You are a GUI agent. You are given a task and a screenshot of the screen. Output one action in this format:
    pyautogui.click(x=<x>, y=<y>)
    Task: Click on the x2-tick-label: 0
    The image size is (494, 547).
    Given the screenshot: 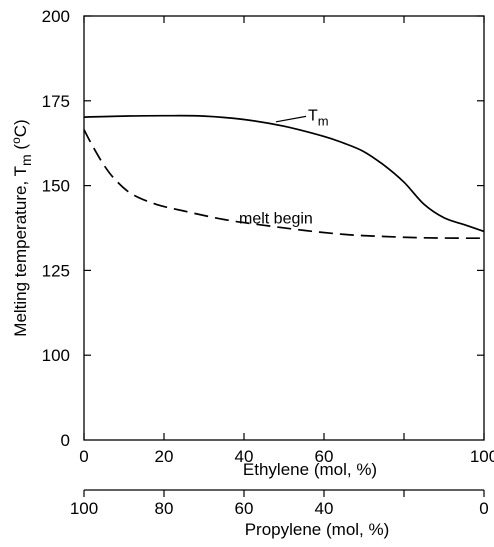 What is the action you would take?
    pyautogui.click(x=483, y=508)
    